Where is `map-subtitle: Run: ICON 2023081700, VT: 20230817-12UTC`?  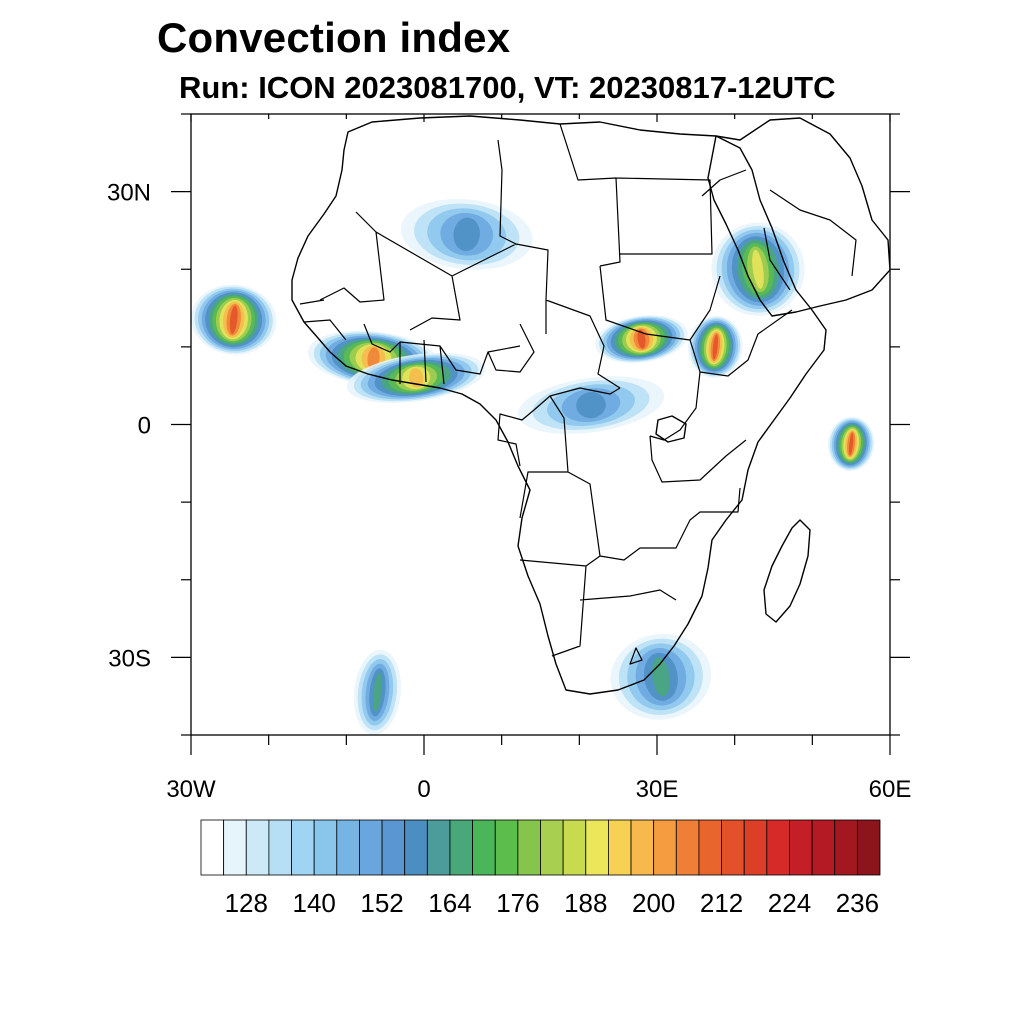 map-subtitle: Run: ICON 2023081700, VT: 20230817-12UTC is located at coordinates (507, 87).